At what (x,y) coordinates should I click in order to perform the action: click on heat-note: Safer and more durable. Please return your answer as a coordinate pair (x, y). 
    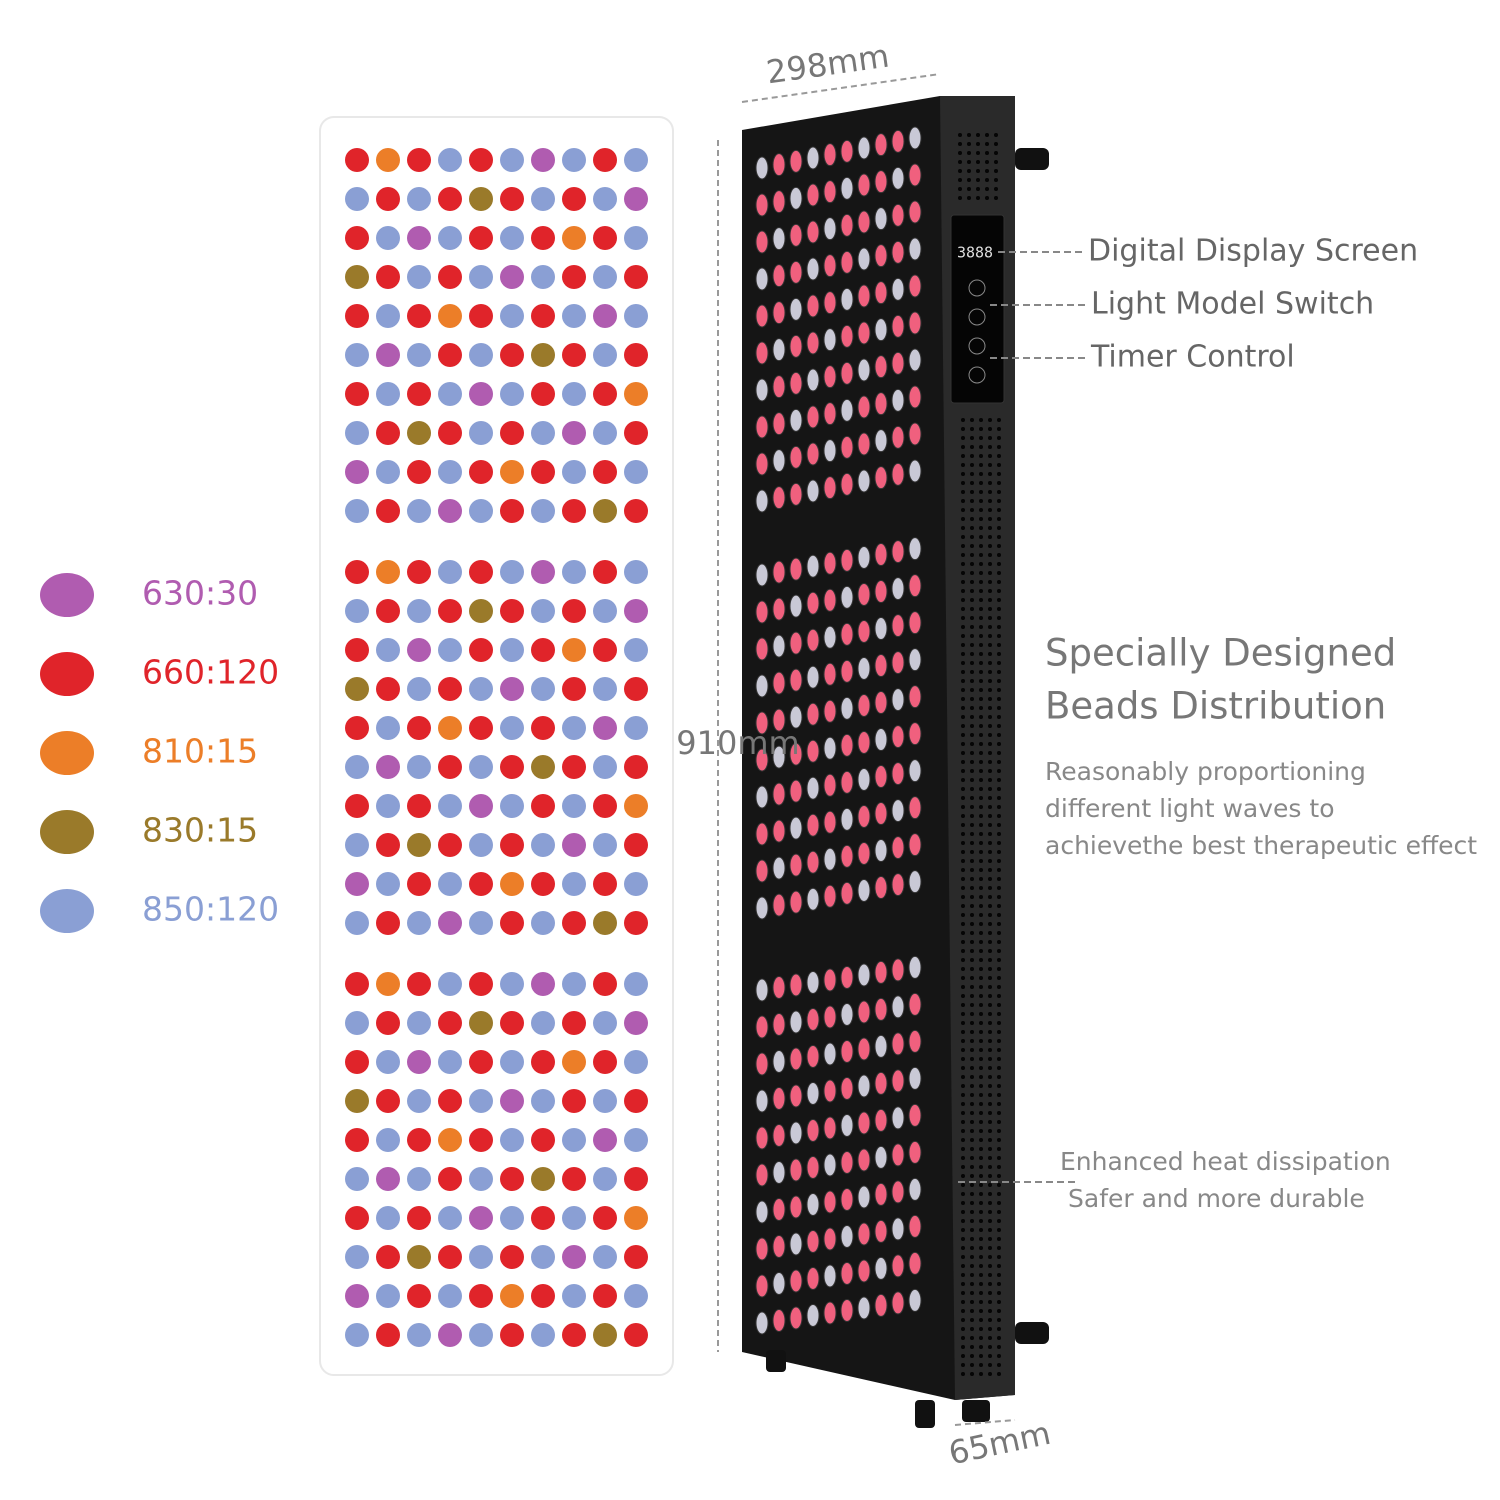
    Looking at the image, I should click on (1216, 1198).